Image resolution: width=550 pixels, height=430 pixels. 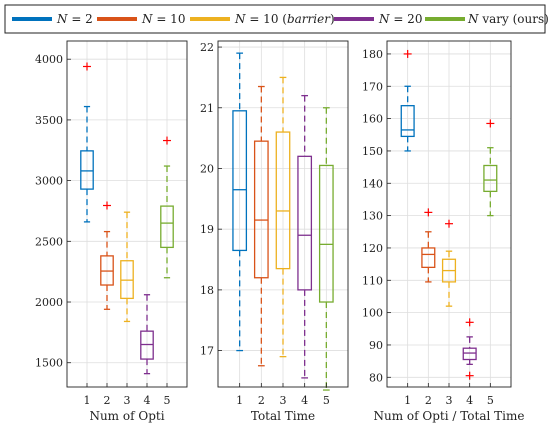 What do you see at coordinates (207, 229) in the screenshot?
I see `y-tick-label: 19` at bounding box center [207, 229].